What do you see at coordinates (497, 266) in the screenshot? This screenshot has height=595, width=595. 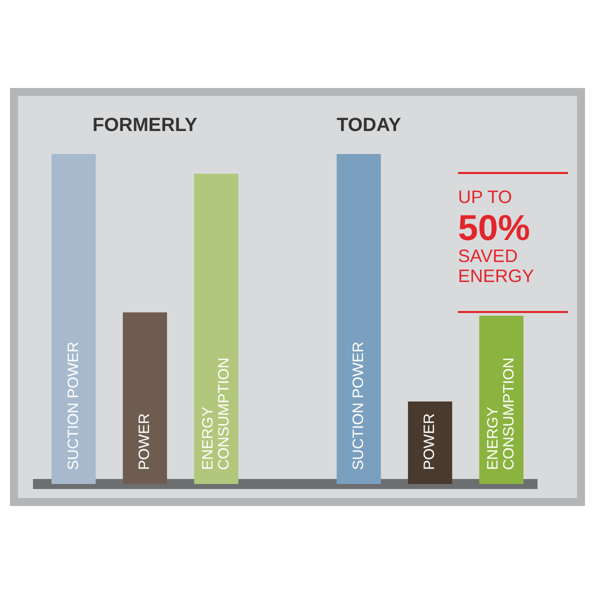 I see `annotation: SAVED ENERGY` at bounding box center [497, 266].